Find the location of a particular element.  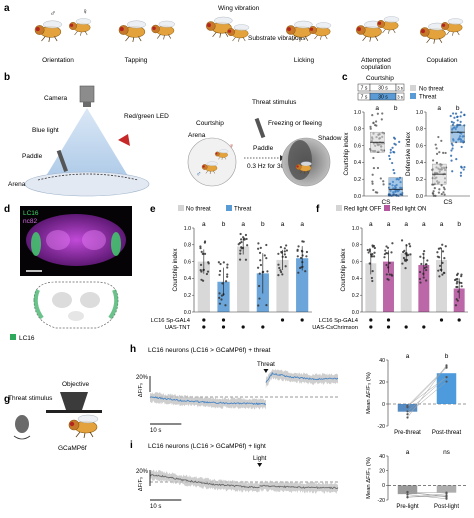

fly-pair-wing-vibration is located at coordinates (227, 29).